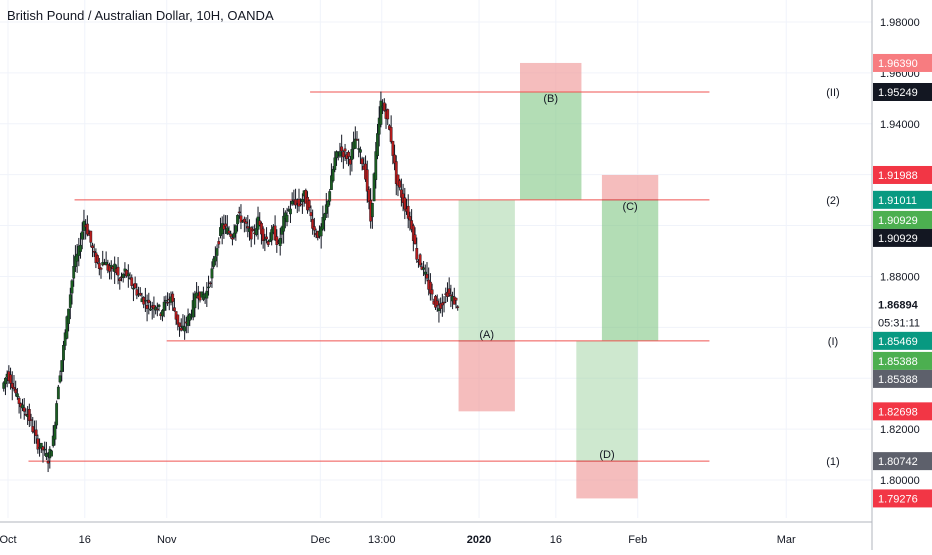 The image size is (932, 555). What do you see at coordinates (898, 412) in the screenshot?
I see `price-badge-label: 1.82698` at bounding box center [898, 412].